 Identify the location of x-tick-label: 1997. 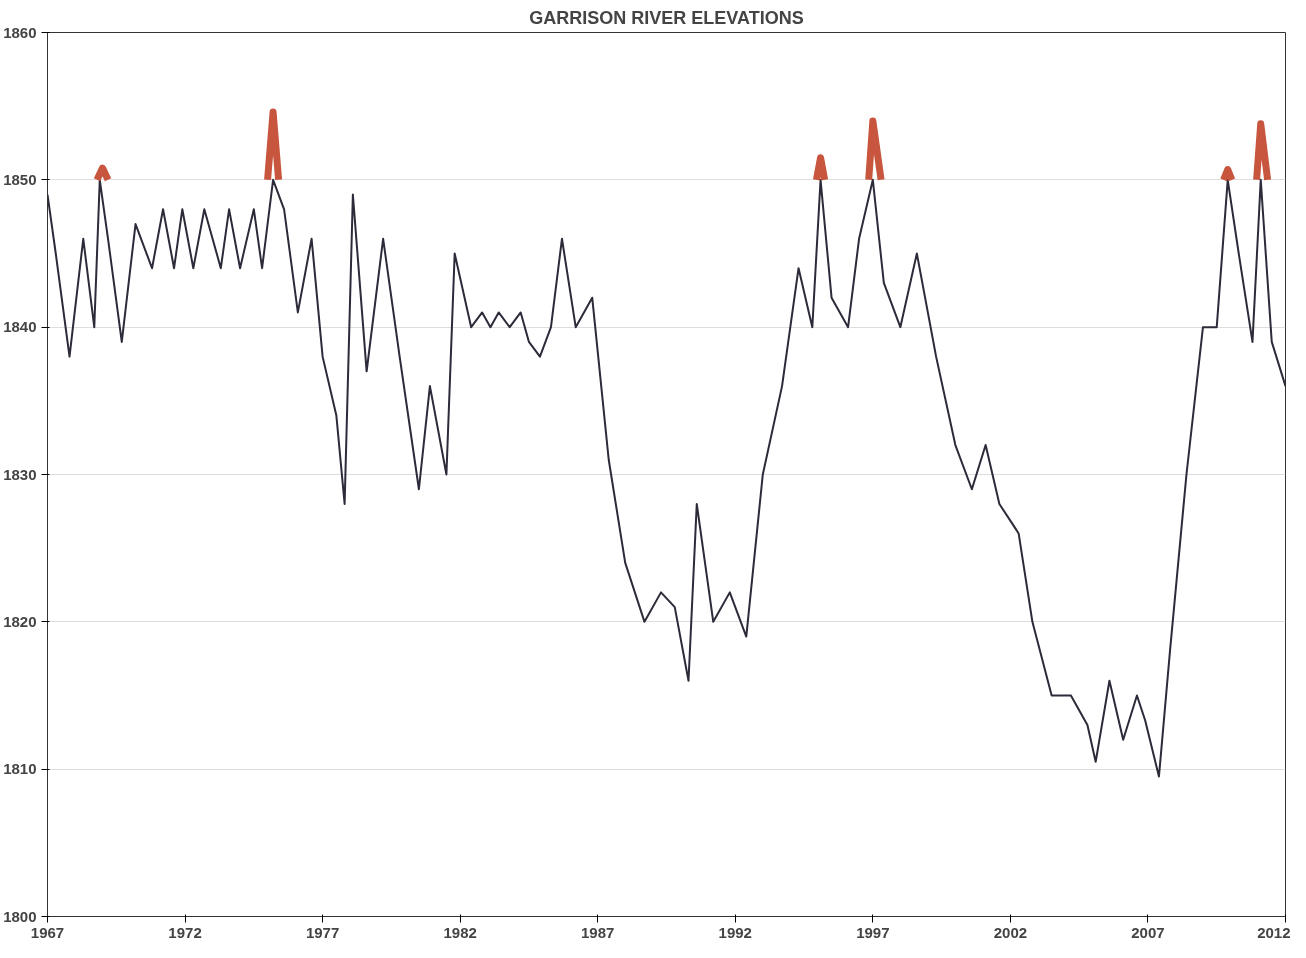
(873, 932).